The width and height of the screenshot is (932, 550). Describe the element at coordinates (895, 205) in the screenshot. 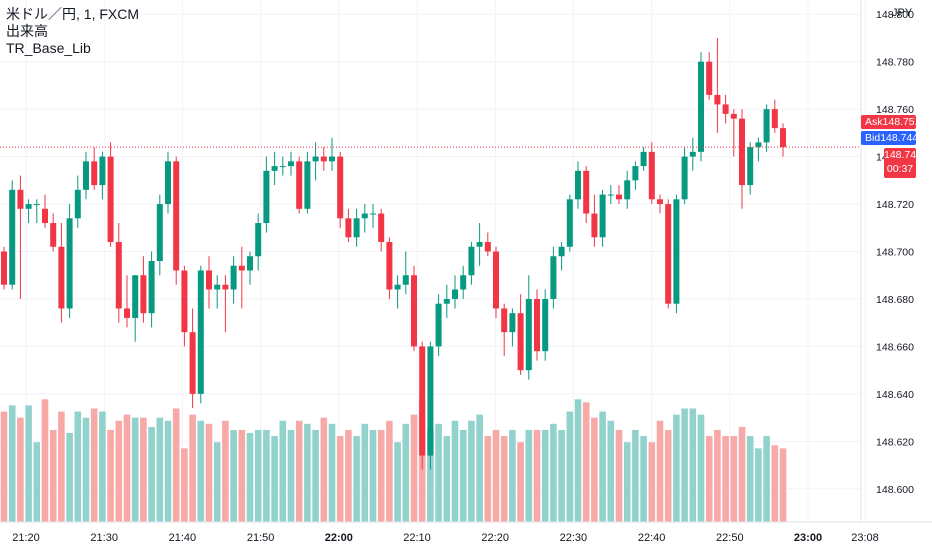

I see `price-tick-label: 148.720` at that location.